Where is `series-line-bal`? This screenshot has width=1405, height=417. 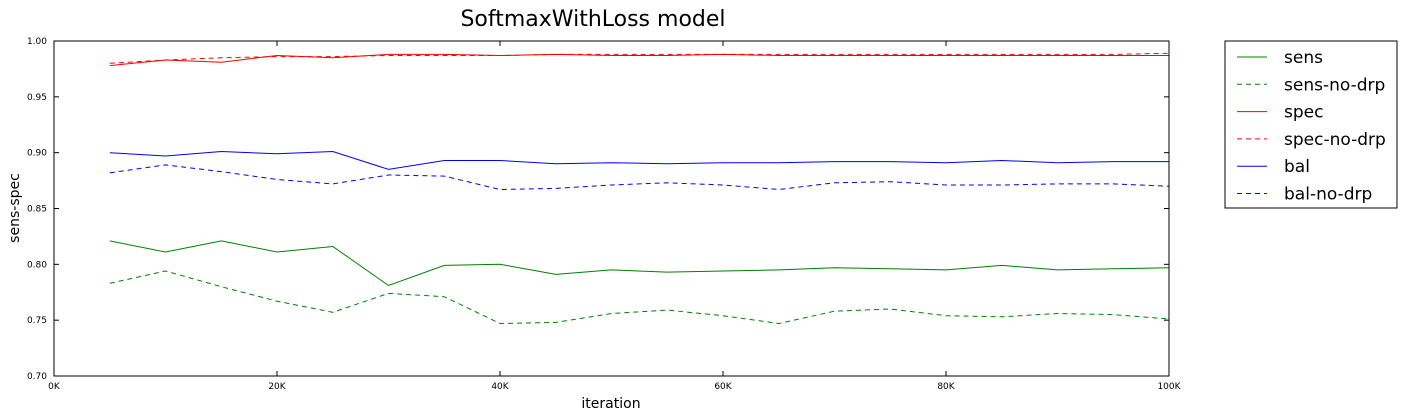 series-line-bal is located at coordinates (639, 160).